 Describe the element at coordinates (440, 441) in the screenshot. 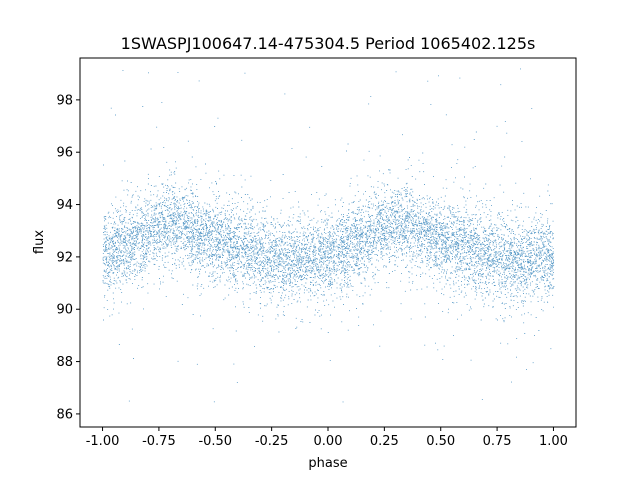

I see `x-tick-label: 0.50` at that location.